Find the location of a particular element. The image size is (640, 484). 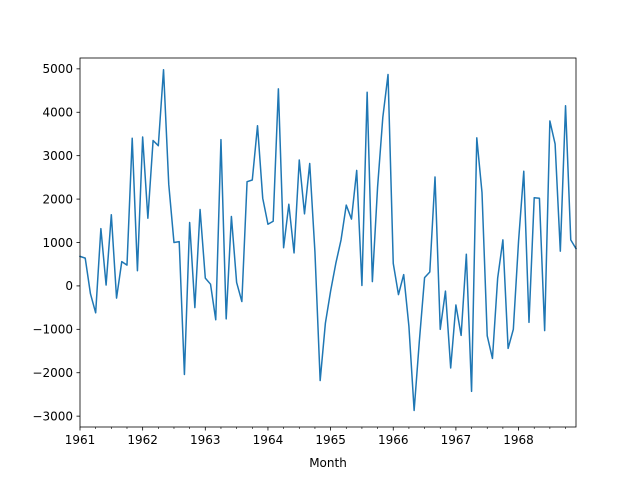

x-tick-label: 1961 is located at coordinates (80, 440).